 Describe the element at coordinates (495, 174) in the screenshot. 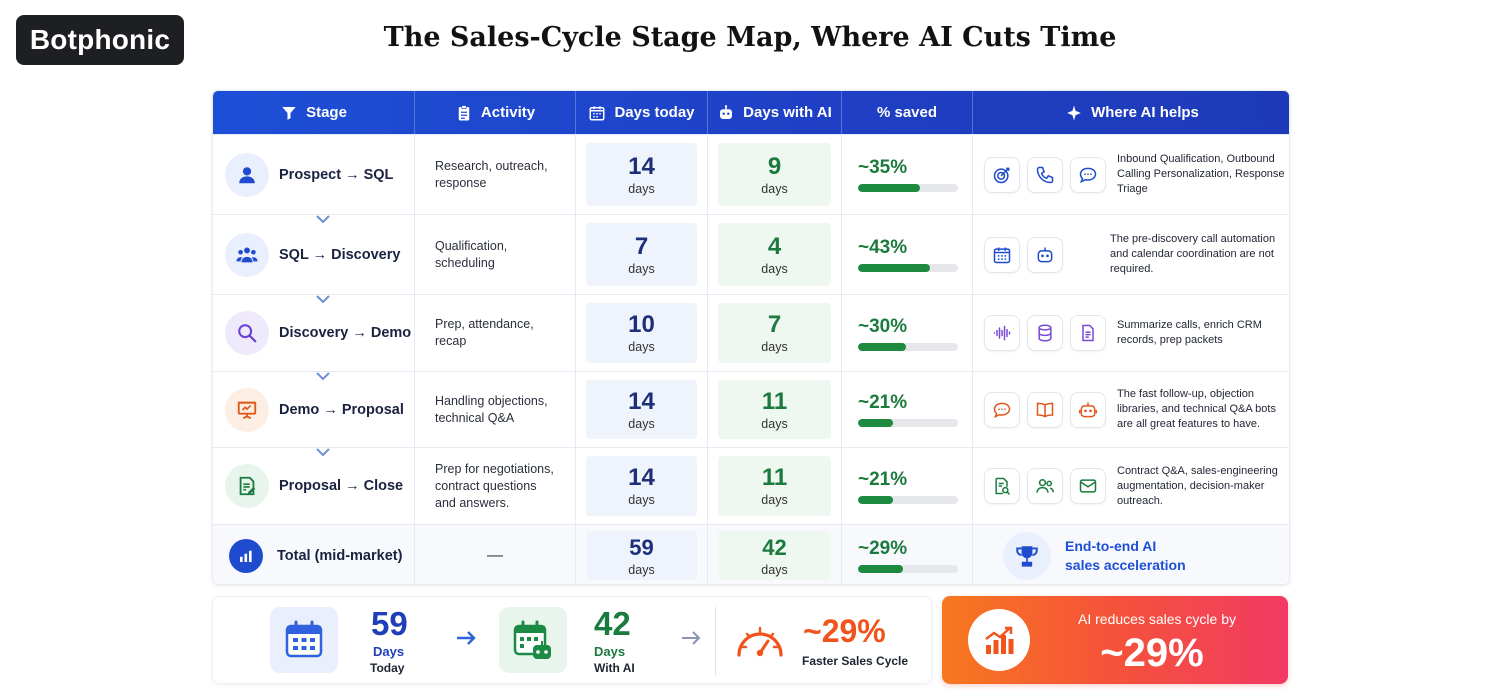

I see `activity-cell: Research, outreach, response` at that location.